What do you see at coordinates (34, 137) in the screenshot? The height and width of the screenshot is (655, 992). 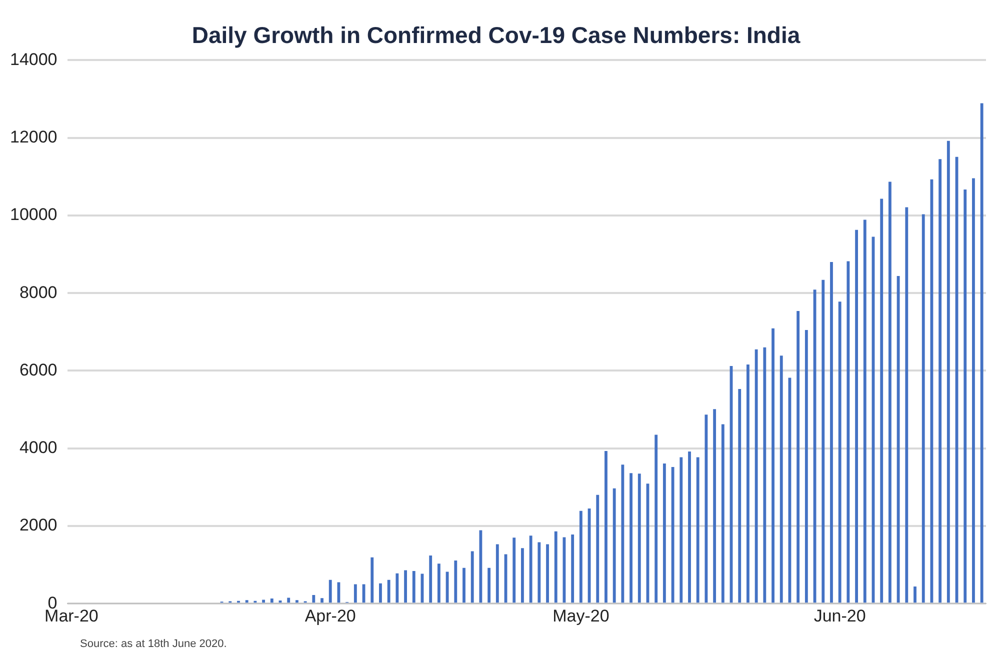 I see `y-tick-label: 12000` at bounding box center [34, 137].